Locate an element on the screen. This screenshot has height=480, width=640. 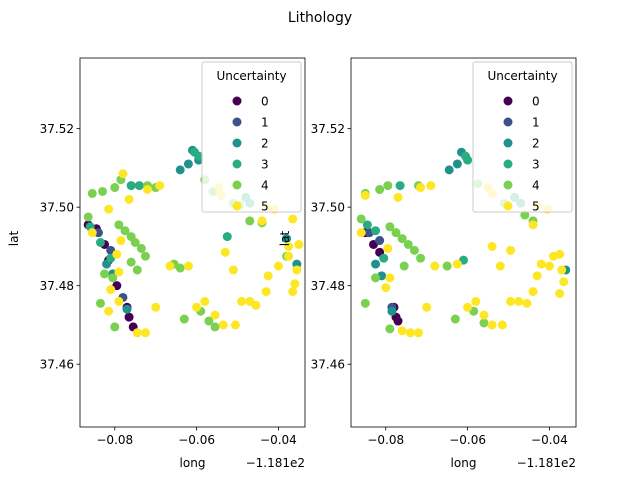
right-legend-label-2: 2 is located at coordinates (536, 144).